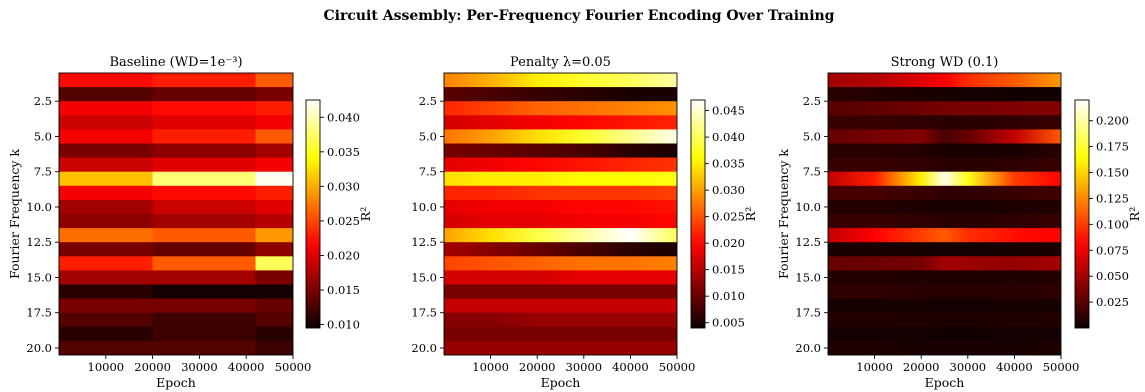 This screenshot has width=1145, height=392. What do you see at coordinates (1112, 173) in the screenshot?
I see `colorbar-tick-label: 0.150` at bounding box center [1112, 173].